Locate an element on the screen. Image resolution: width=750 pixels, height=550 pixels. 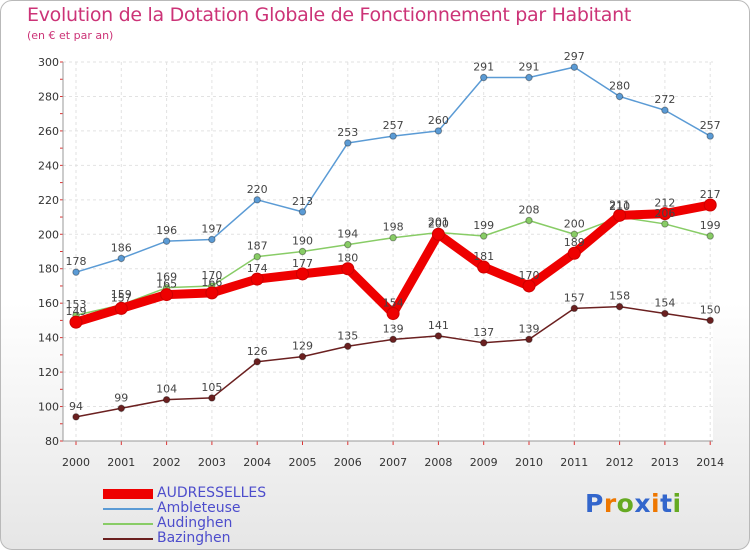
logo-letter: x is located at coordinates (642, 503).